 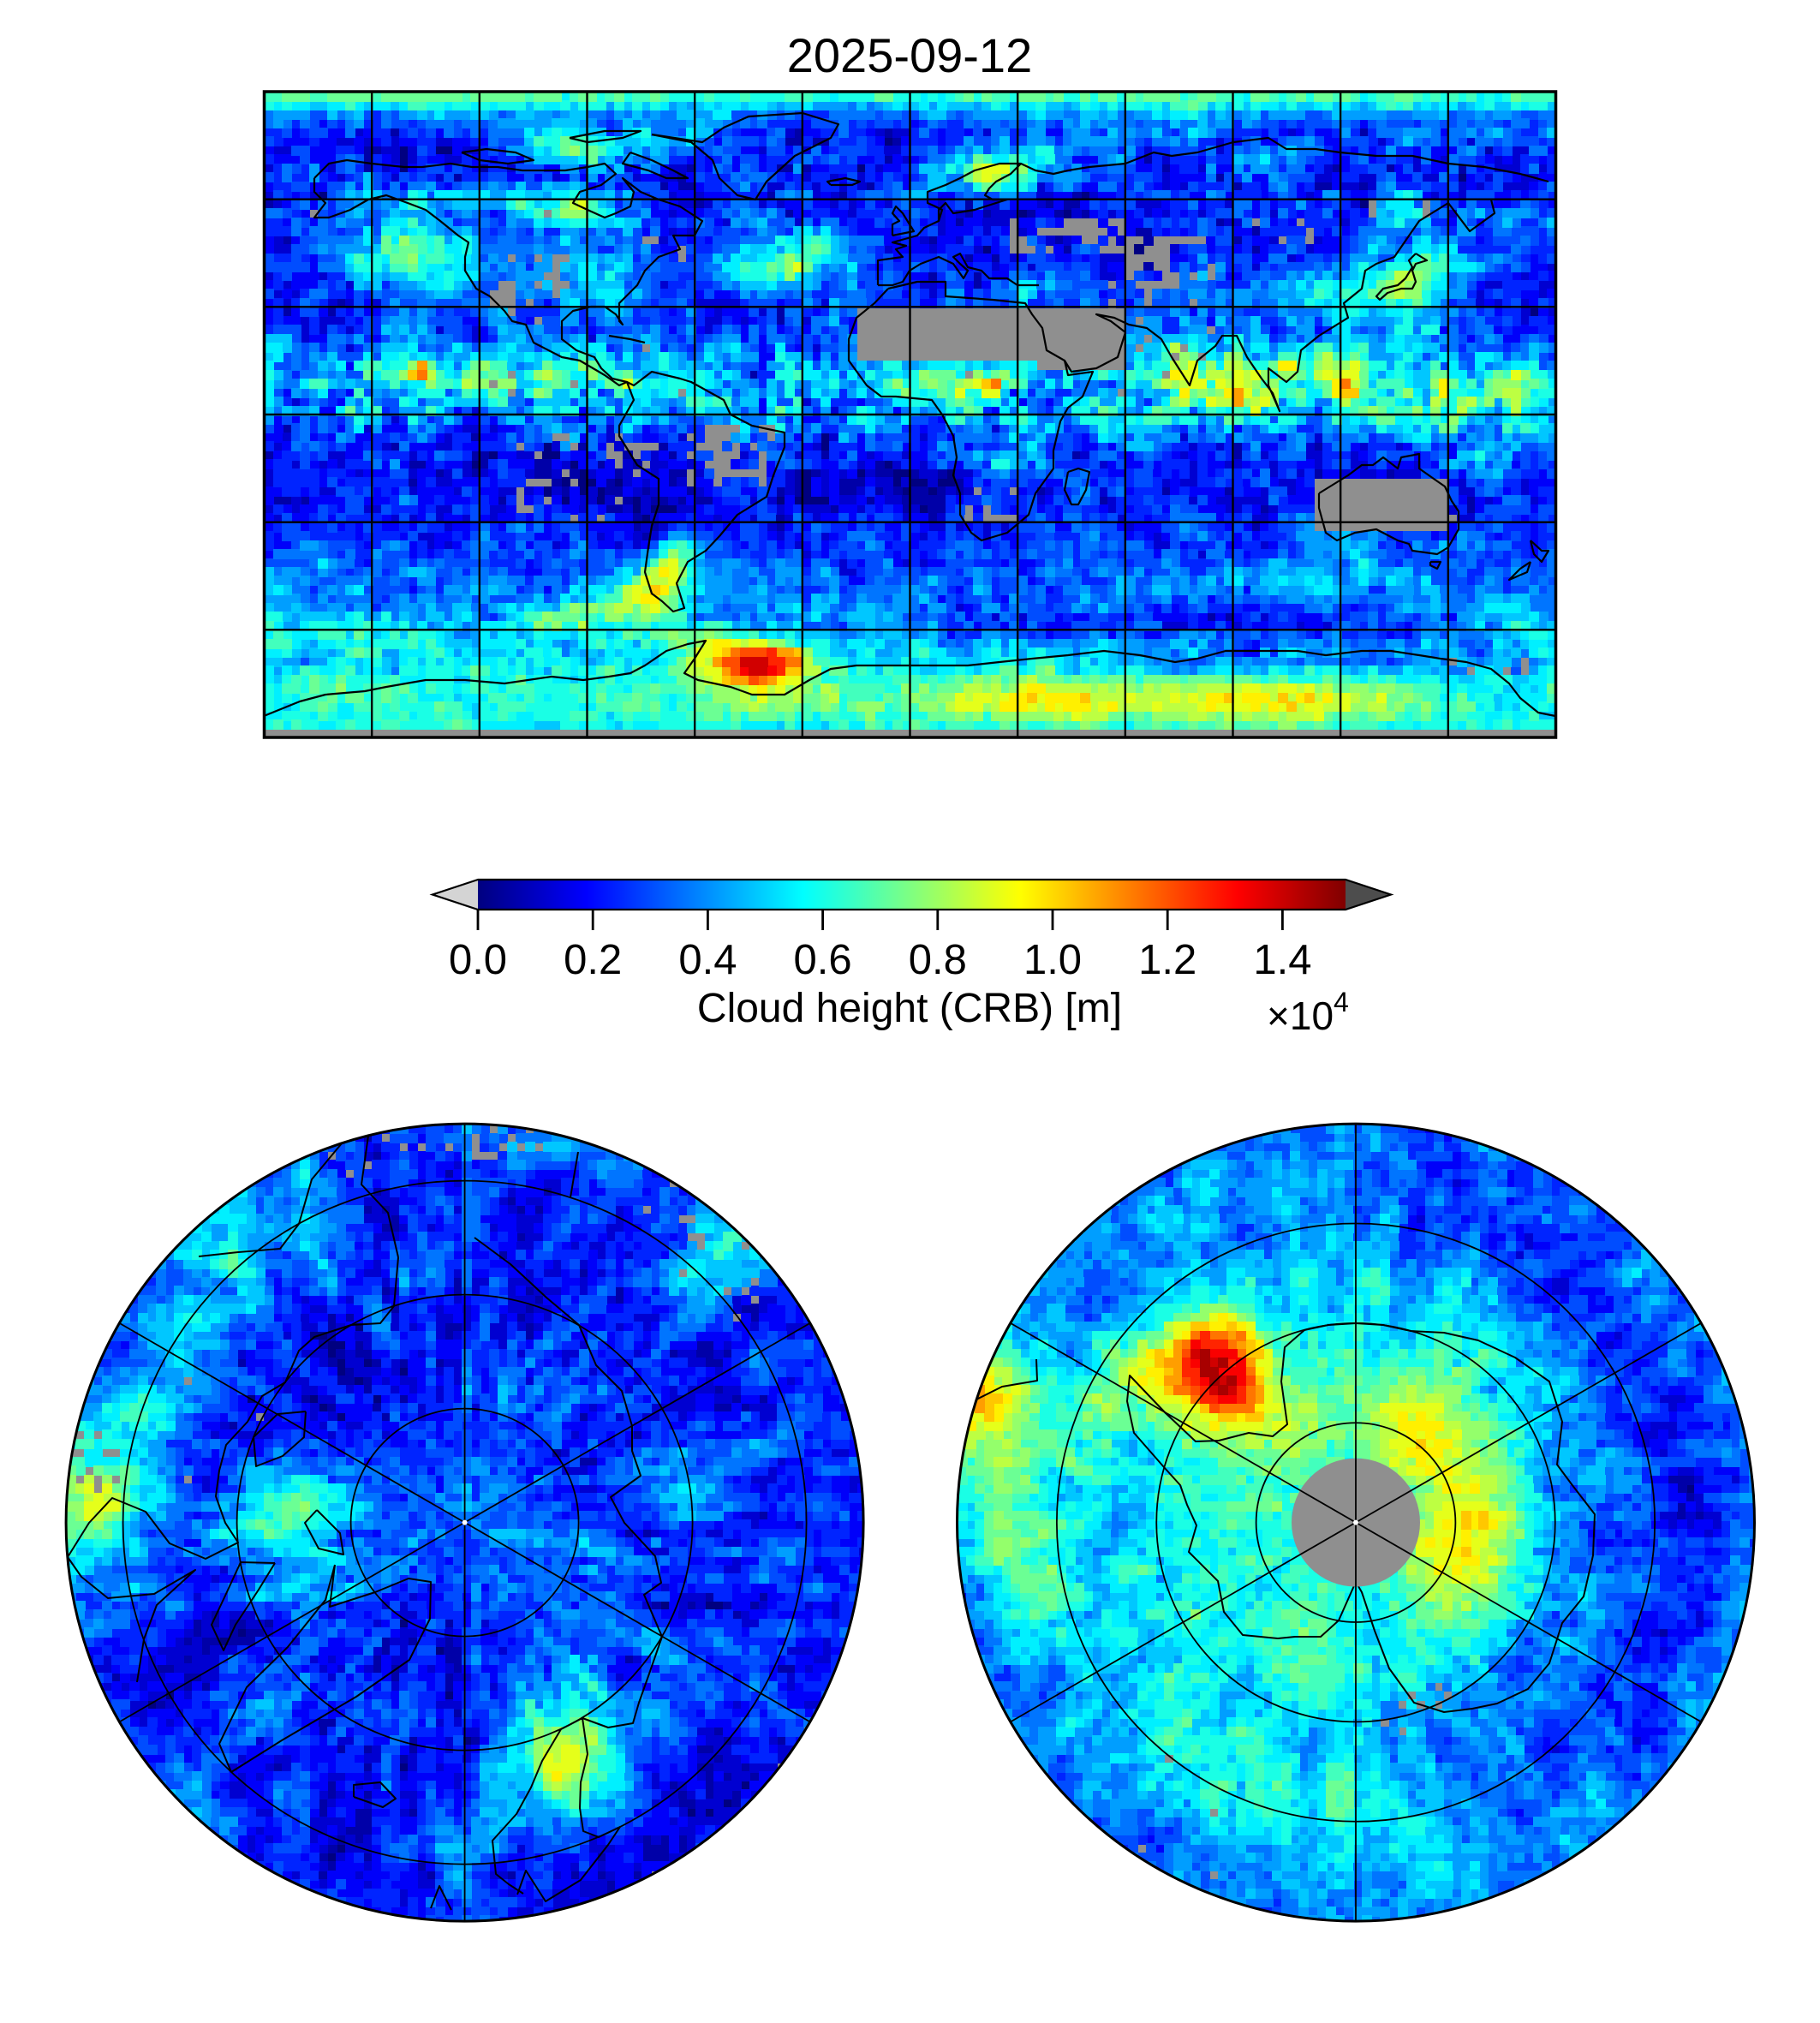 I want to click on svg-text: 0.6, so click(x=823, y=960).